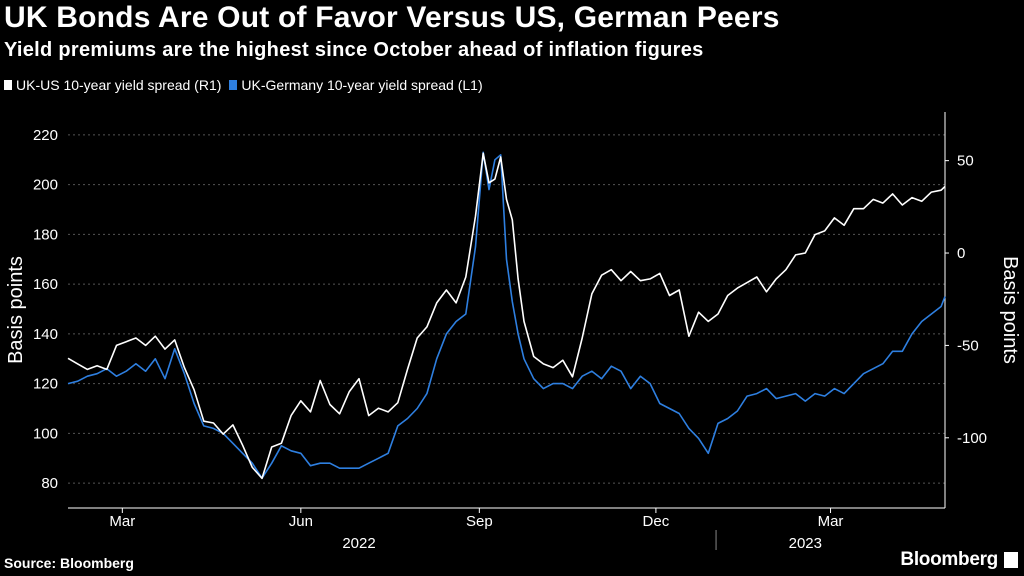 Image resolution: width=1024 pixels, height=576 pixels. I want to click on legend-item-uk-us: UK-US 10-year yield spread (R1), so click(112, 85).